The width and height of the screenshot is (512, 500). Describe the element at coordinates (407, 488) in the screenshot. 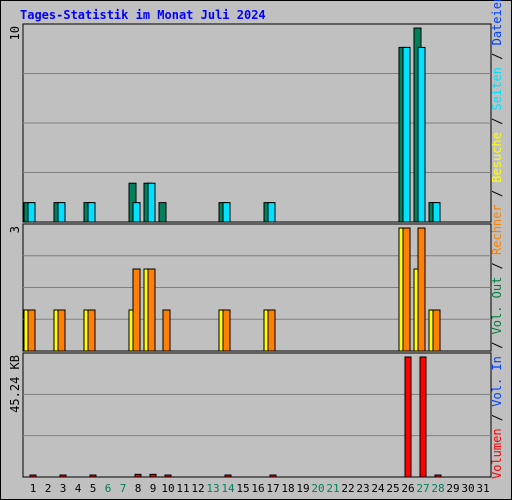

I see `x-label-day-26: 26` at that location.